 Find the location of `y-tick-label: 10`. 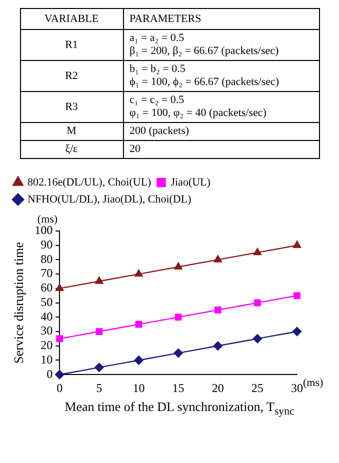

y-tick-label: 10 is located at coordinates (46, 359).